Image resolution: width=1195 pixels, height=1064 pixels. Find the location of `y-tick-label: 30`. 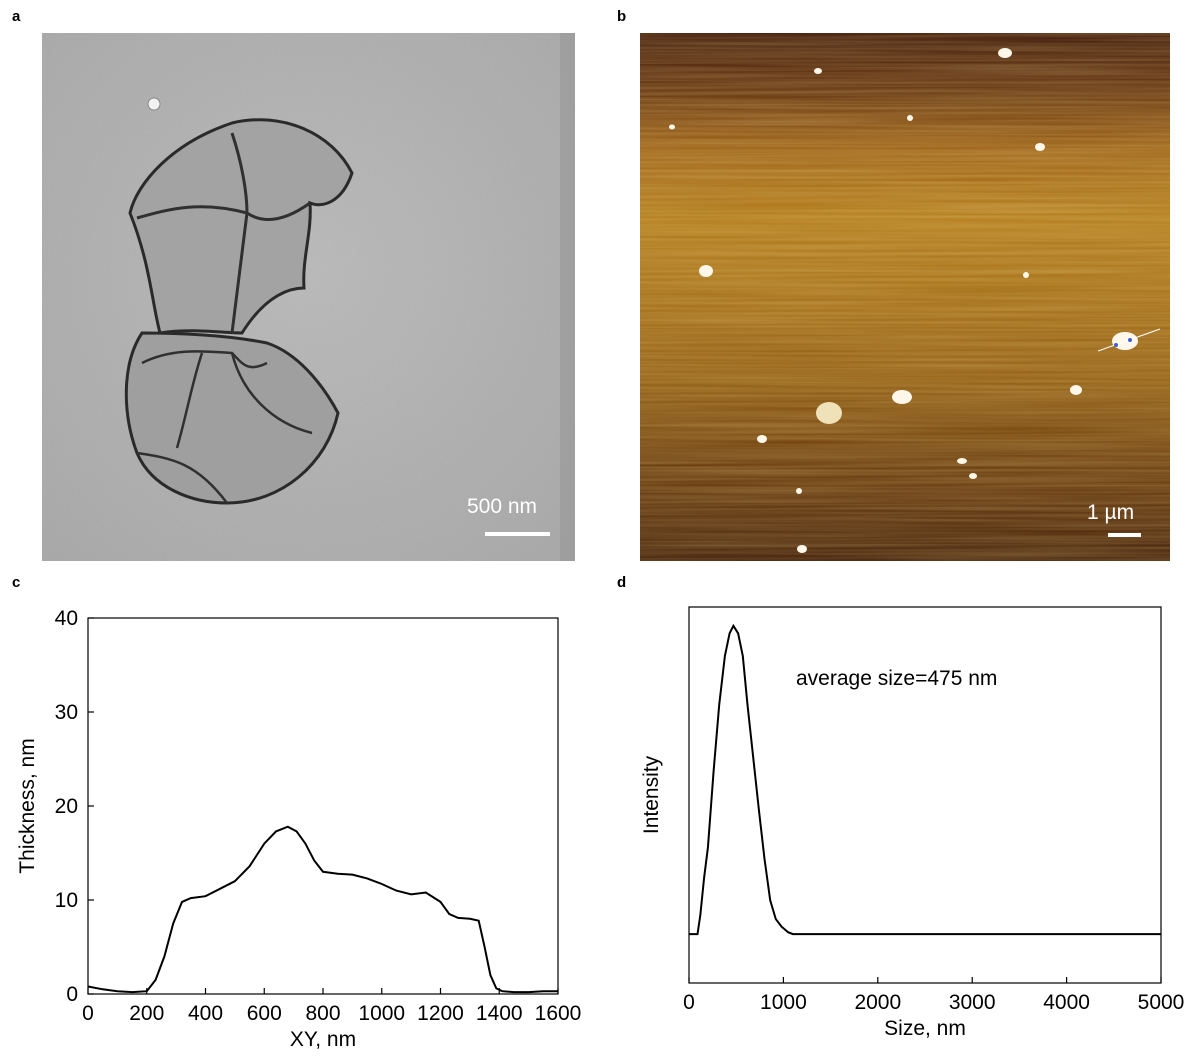

y-tick-label: 30 is located at coordinates (66, 712).